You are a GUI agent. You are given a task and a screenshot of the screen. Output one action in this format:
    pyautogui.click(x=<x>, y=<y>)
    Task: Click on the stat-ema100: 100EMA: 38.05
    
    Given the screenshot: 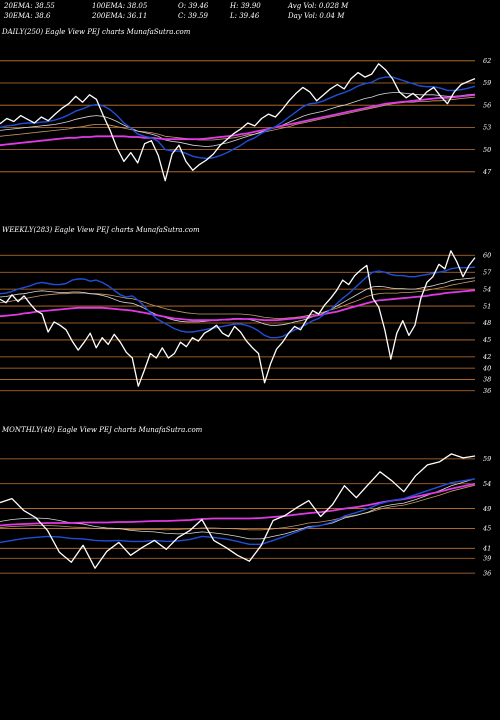 What is the action you would take?
    pyautogui.click(x=120, y=6)
    